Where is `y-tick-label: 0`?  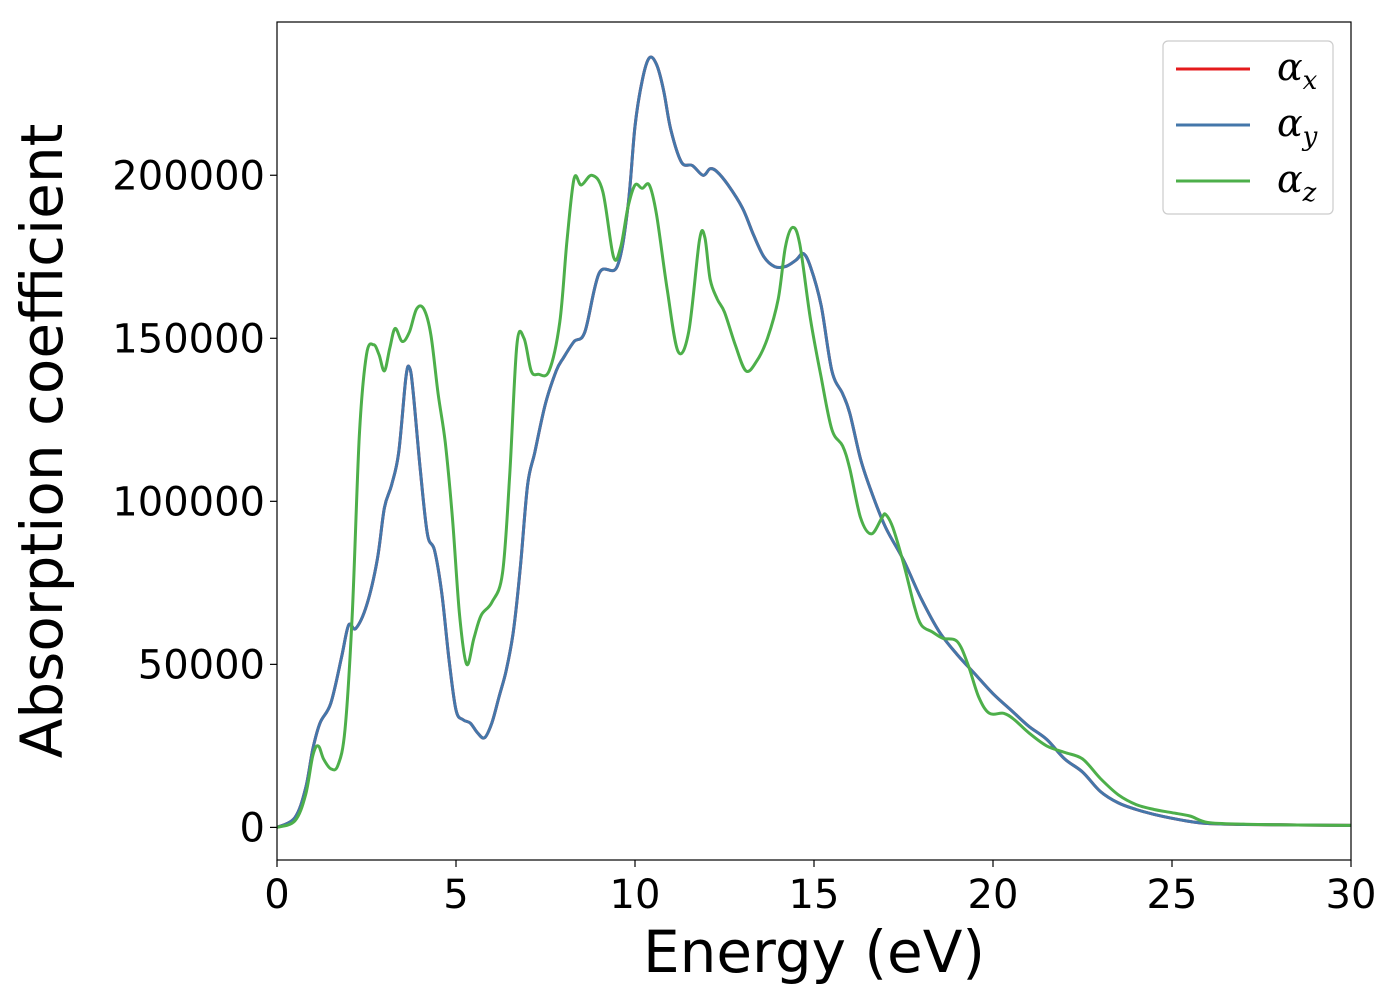 y-tick-label: 0 is located at coordinates (252, 828).